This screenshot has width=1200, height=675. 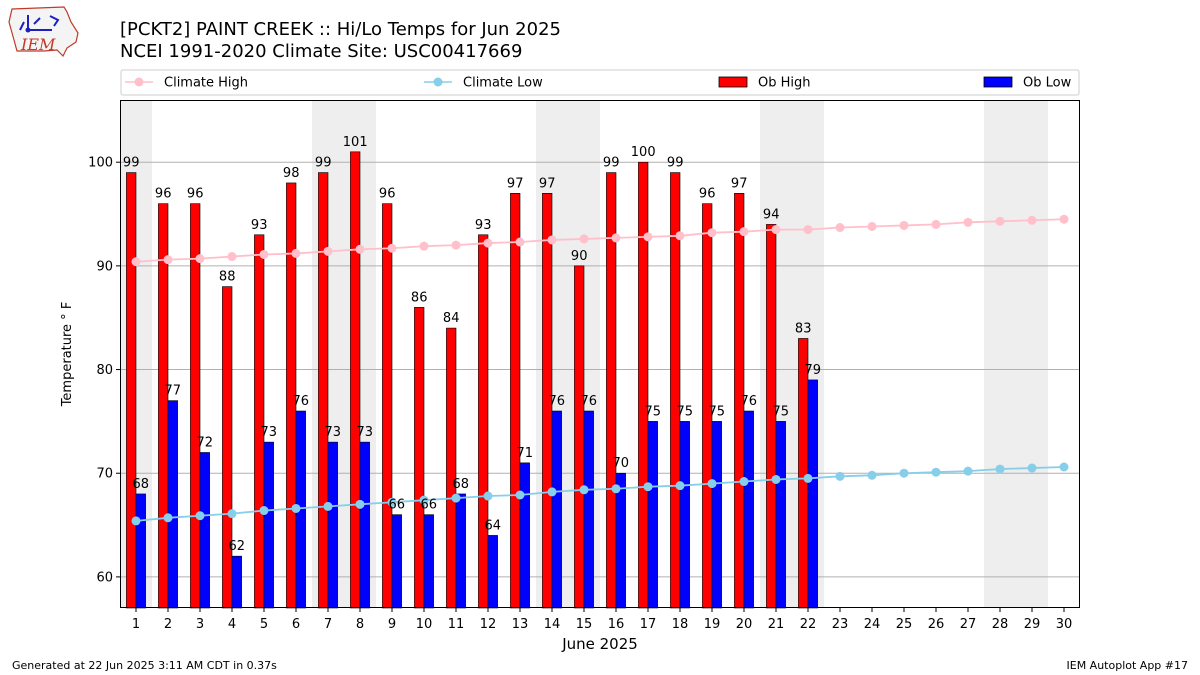 What do you see at coordinates (803, 328) in the screenshot?
I see `ob-high-label: 83` at bounding box center [803, 328].